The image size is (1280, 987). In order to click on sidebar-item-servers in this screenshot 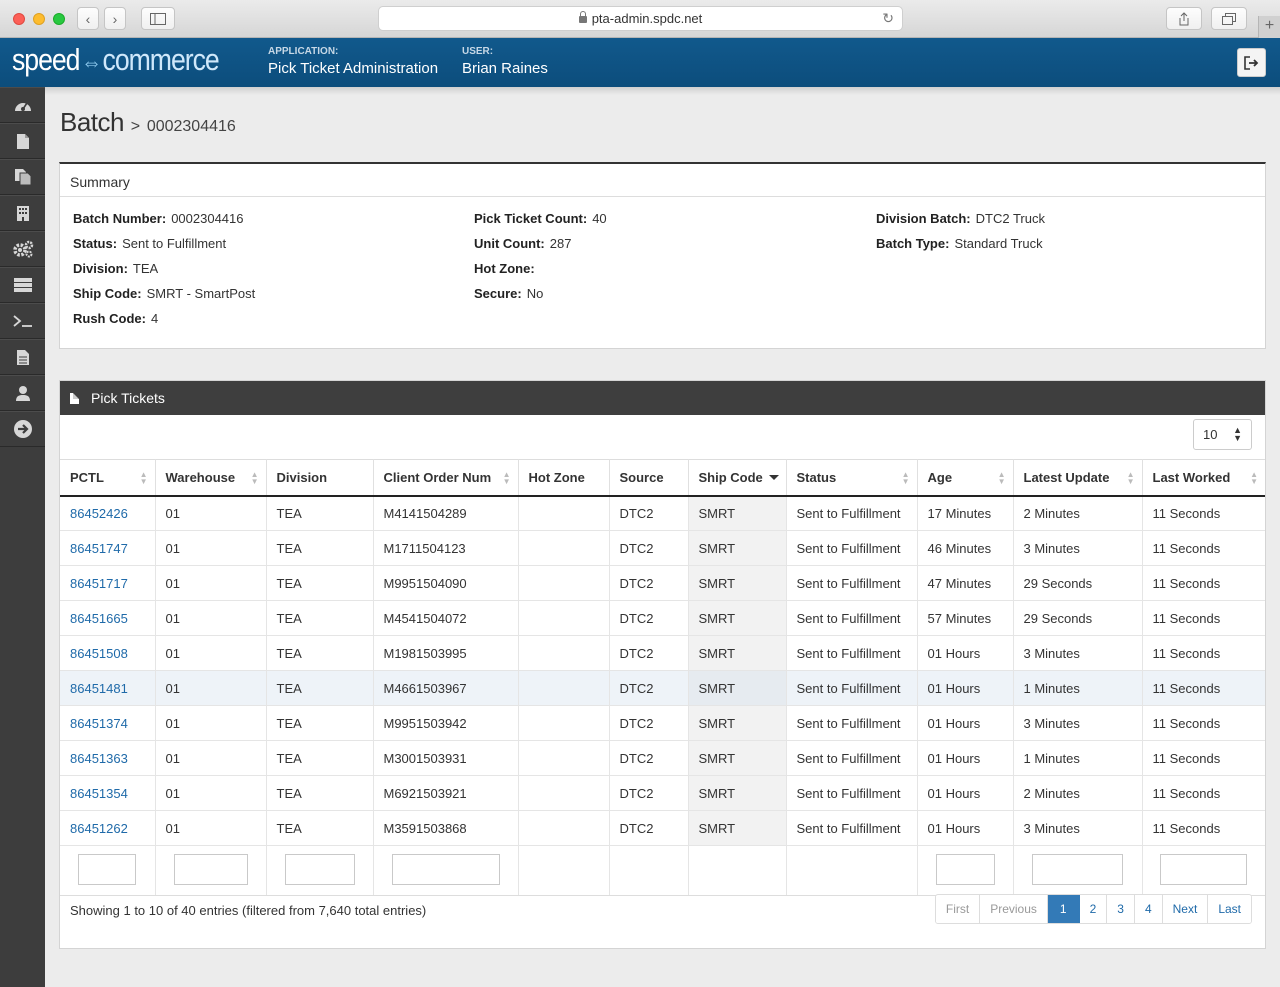, I will do `click(22, 285)`.